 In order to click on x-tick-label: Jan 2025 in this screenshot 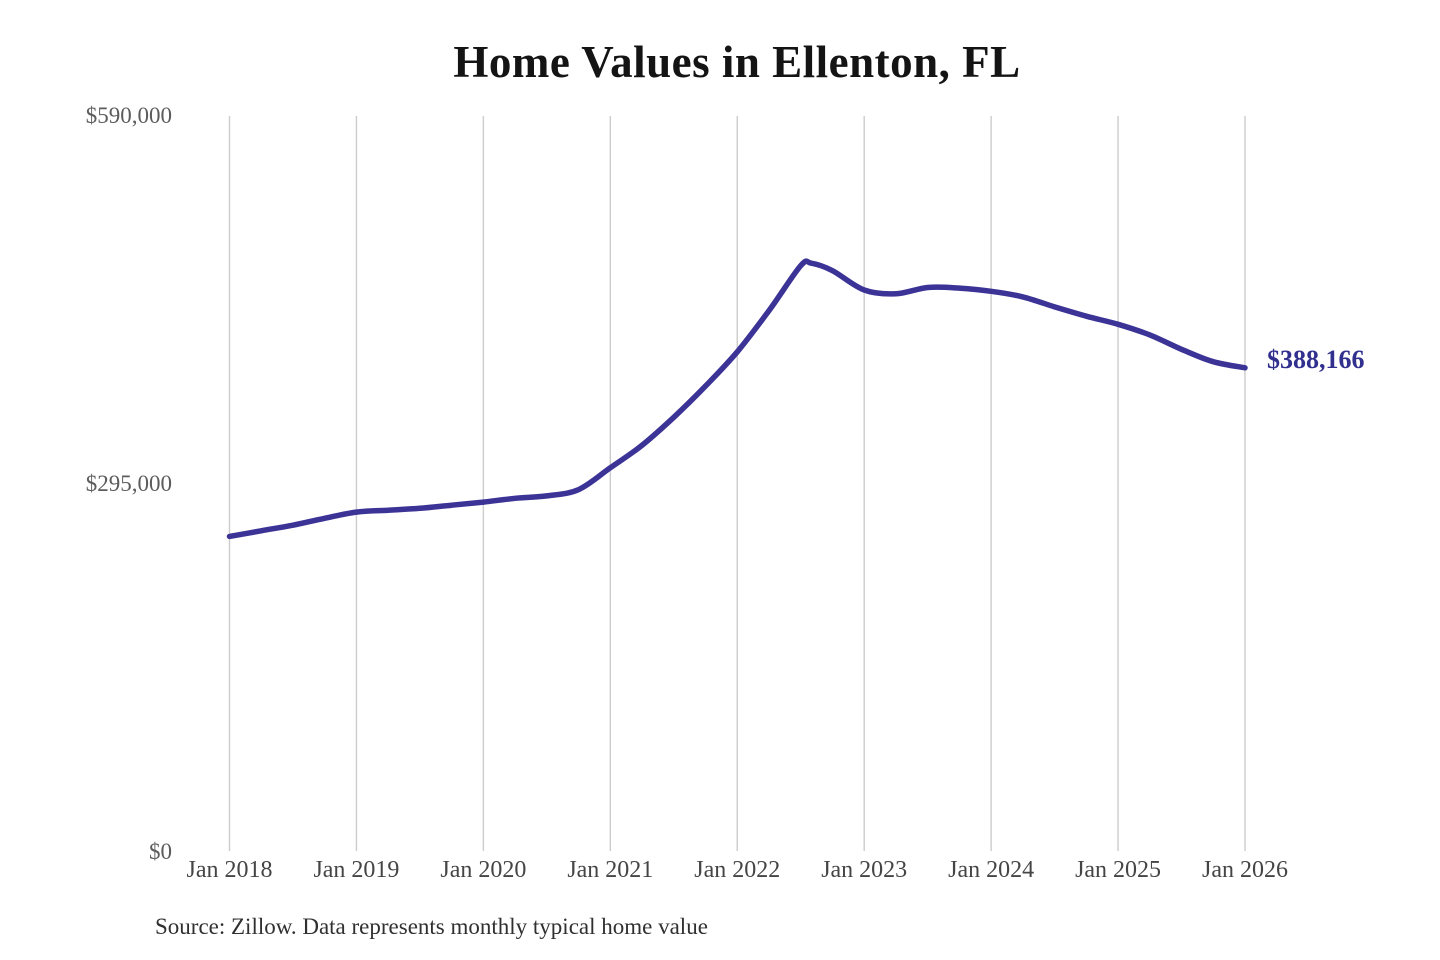, I will do `click(1118, 870)`.